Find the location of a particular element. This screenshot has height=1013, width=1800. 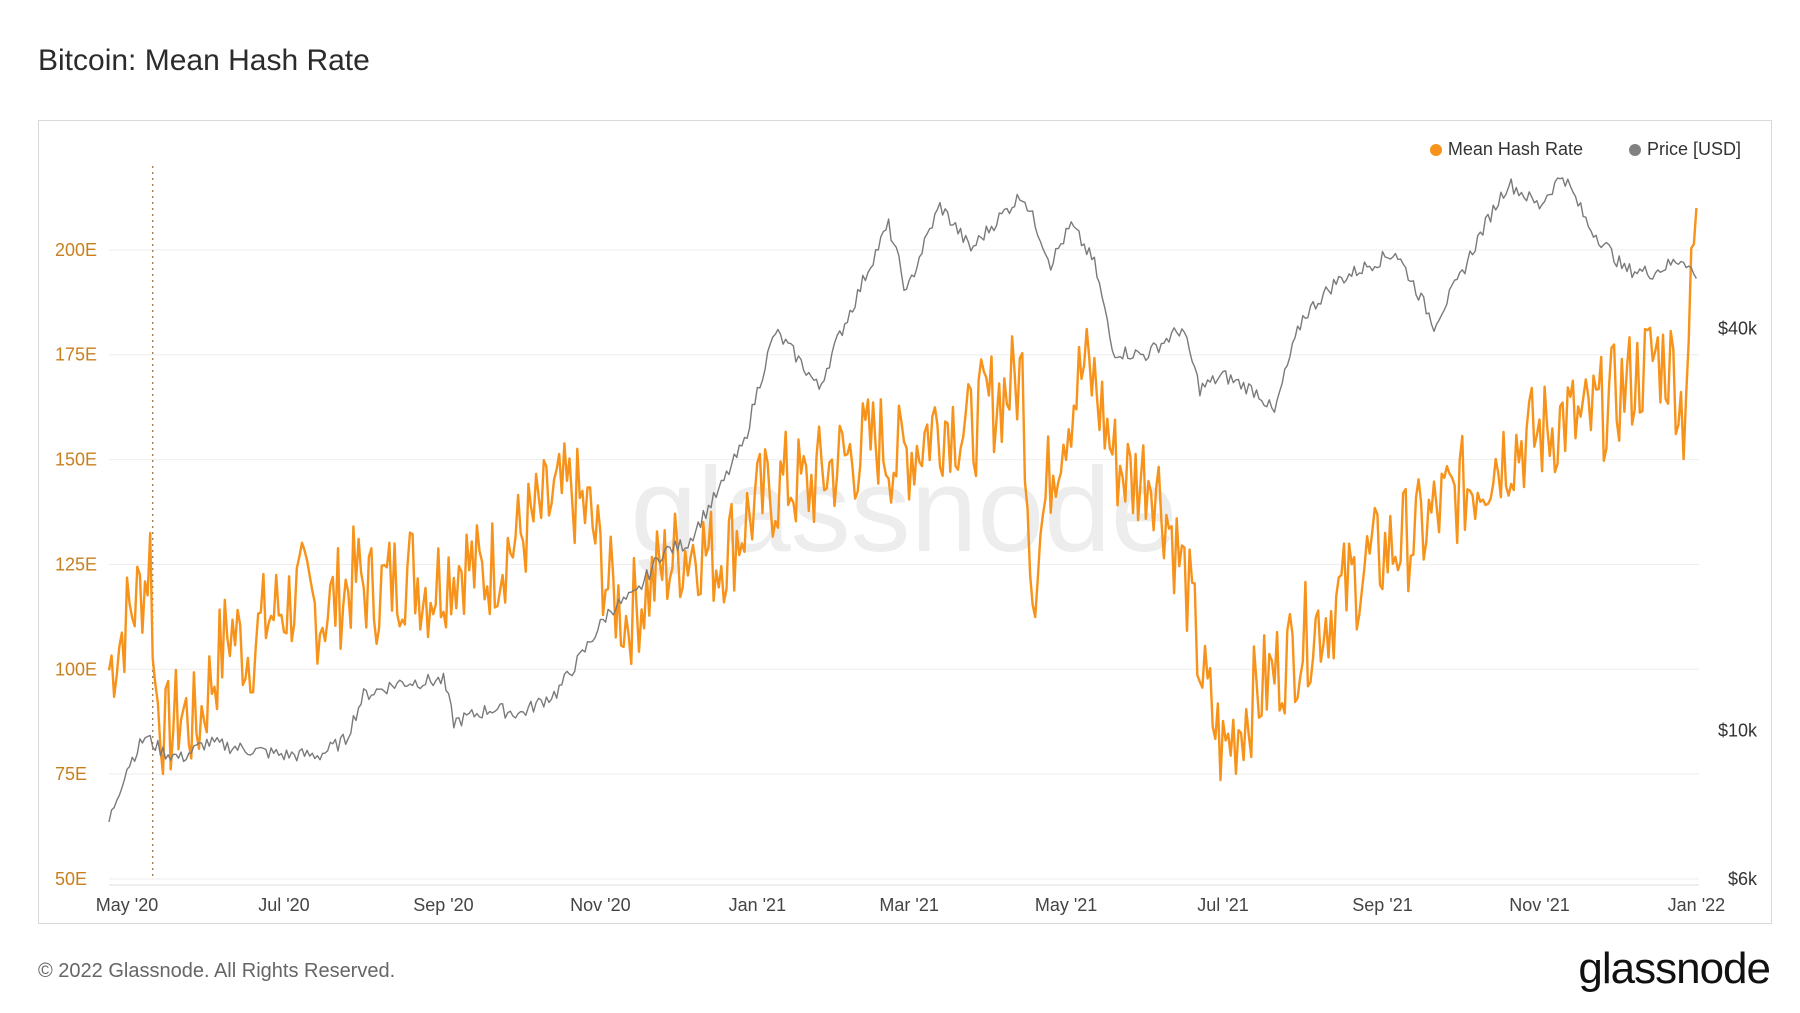

watermark-text: glassnode is located at coordinates (903, 510).